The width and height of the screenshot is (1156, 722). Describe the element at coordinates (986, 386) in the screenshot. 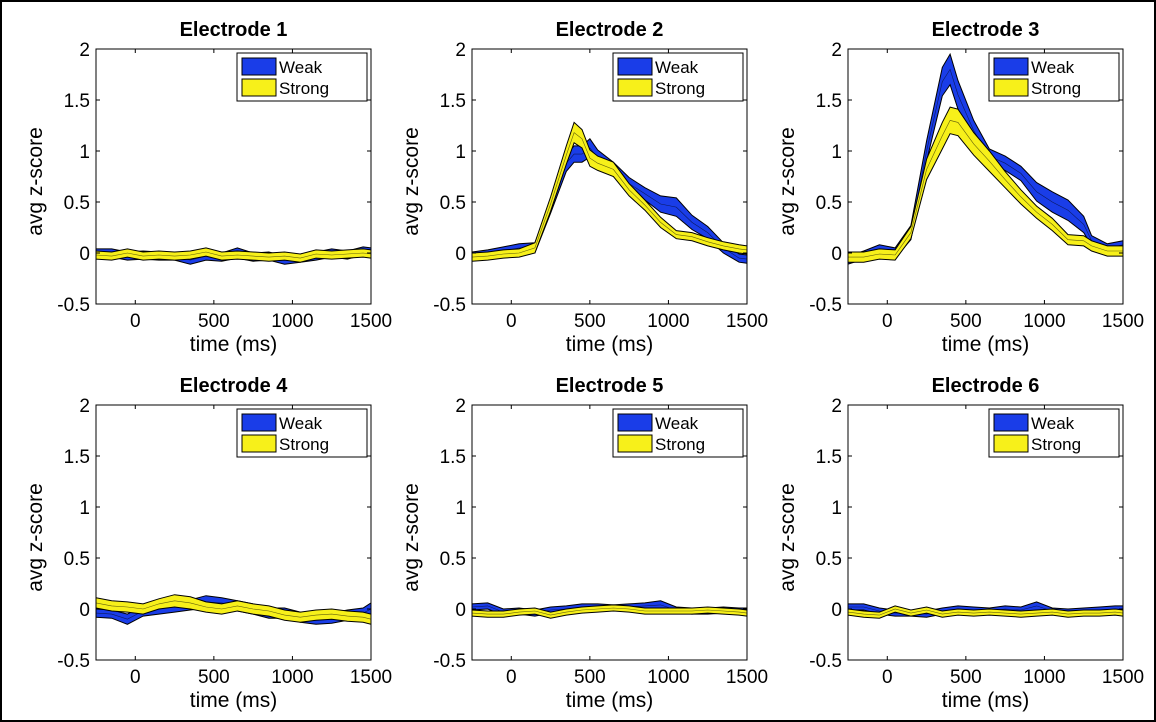

I see `chart-title: Electrode 6` at that location.